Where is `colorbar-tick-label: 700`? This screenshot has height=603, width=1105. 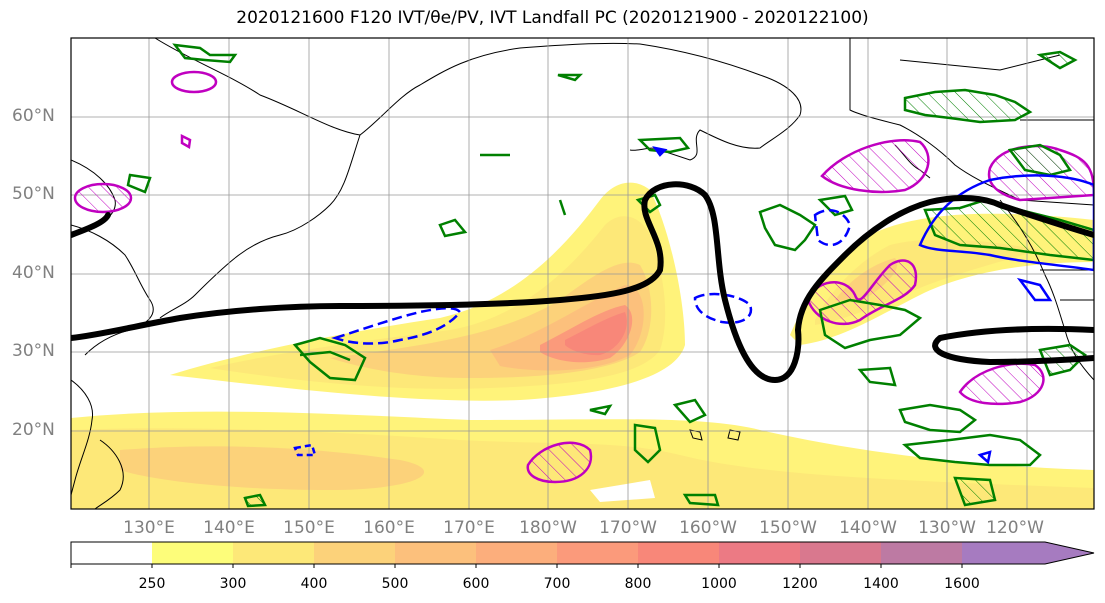 colorbar-tick-label: 700 is located at coordinates (557, 584).